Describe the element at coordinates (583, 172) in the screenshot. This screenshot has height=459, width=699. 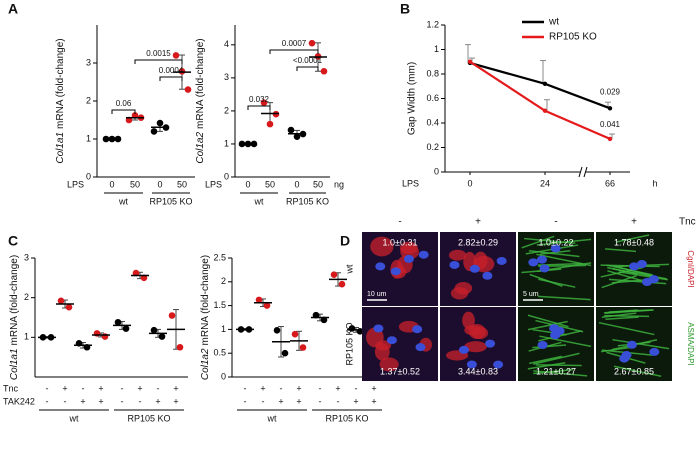
I see `axis-break` at that location.